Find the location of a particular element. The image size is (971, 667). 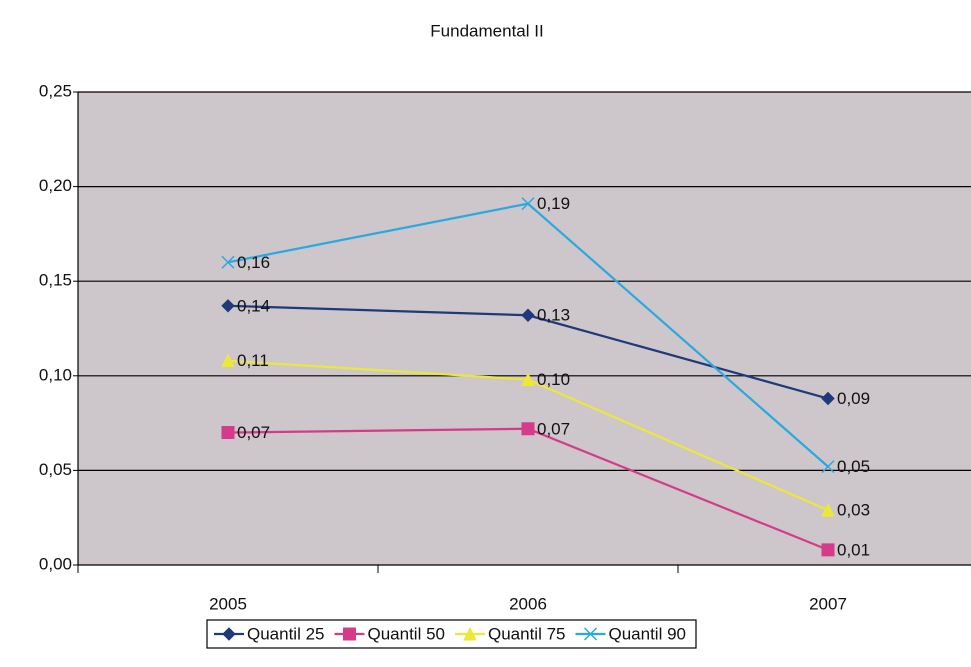

y-tick-label: 0,00 is located at coordinates (55, 563).